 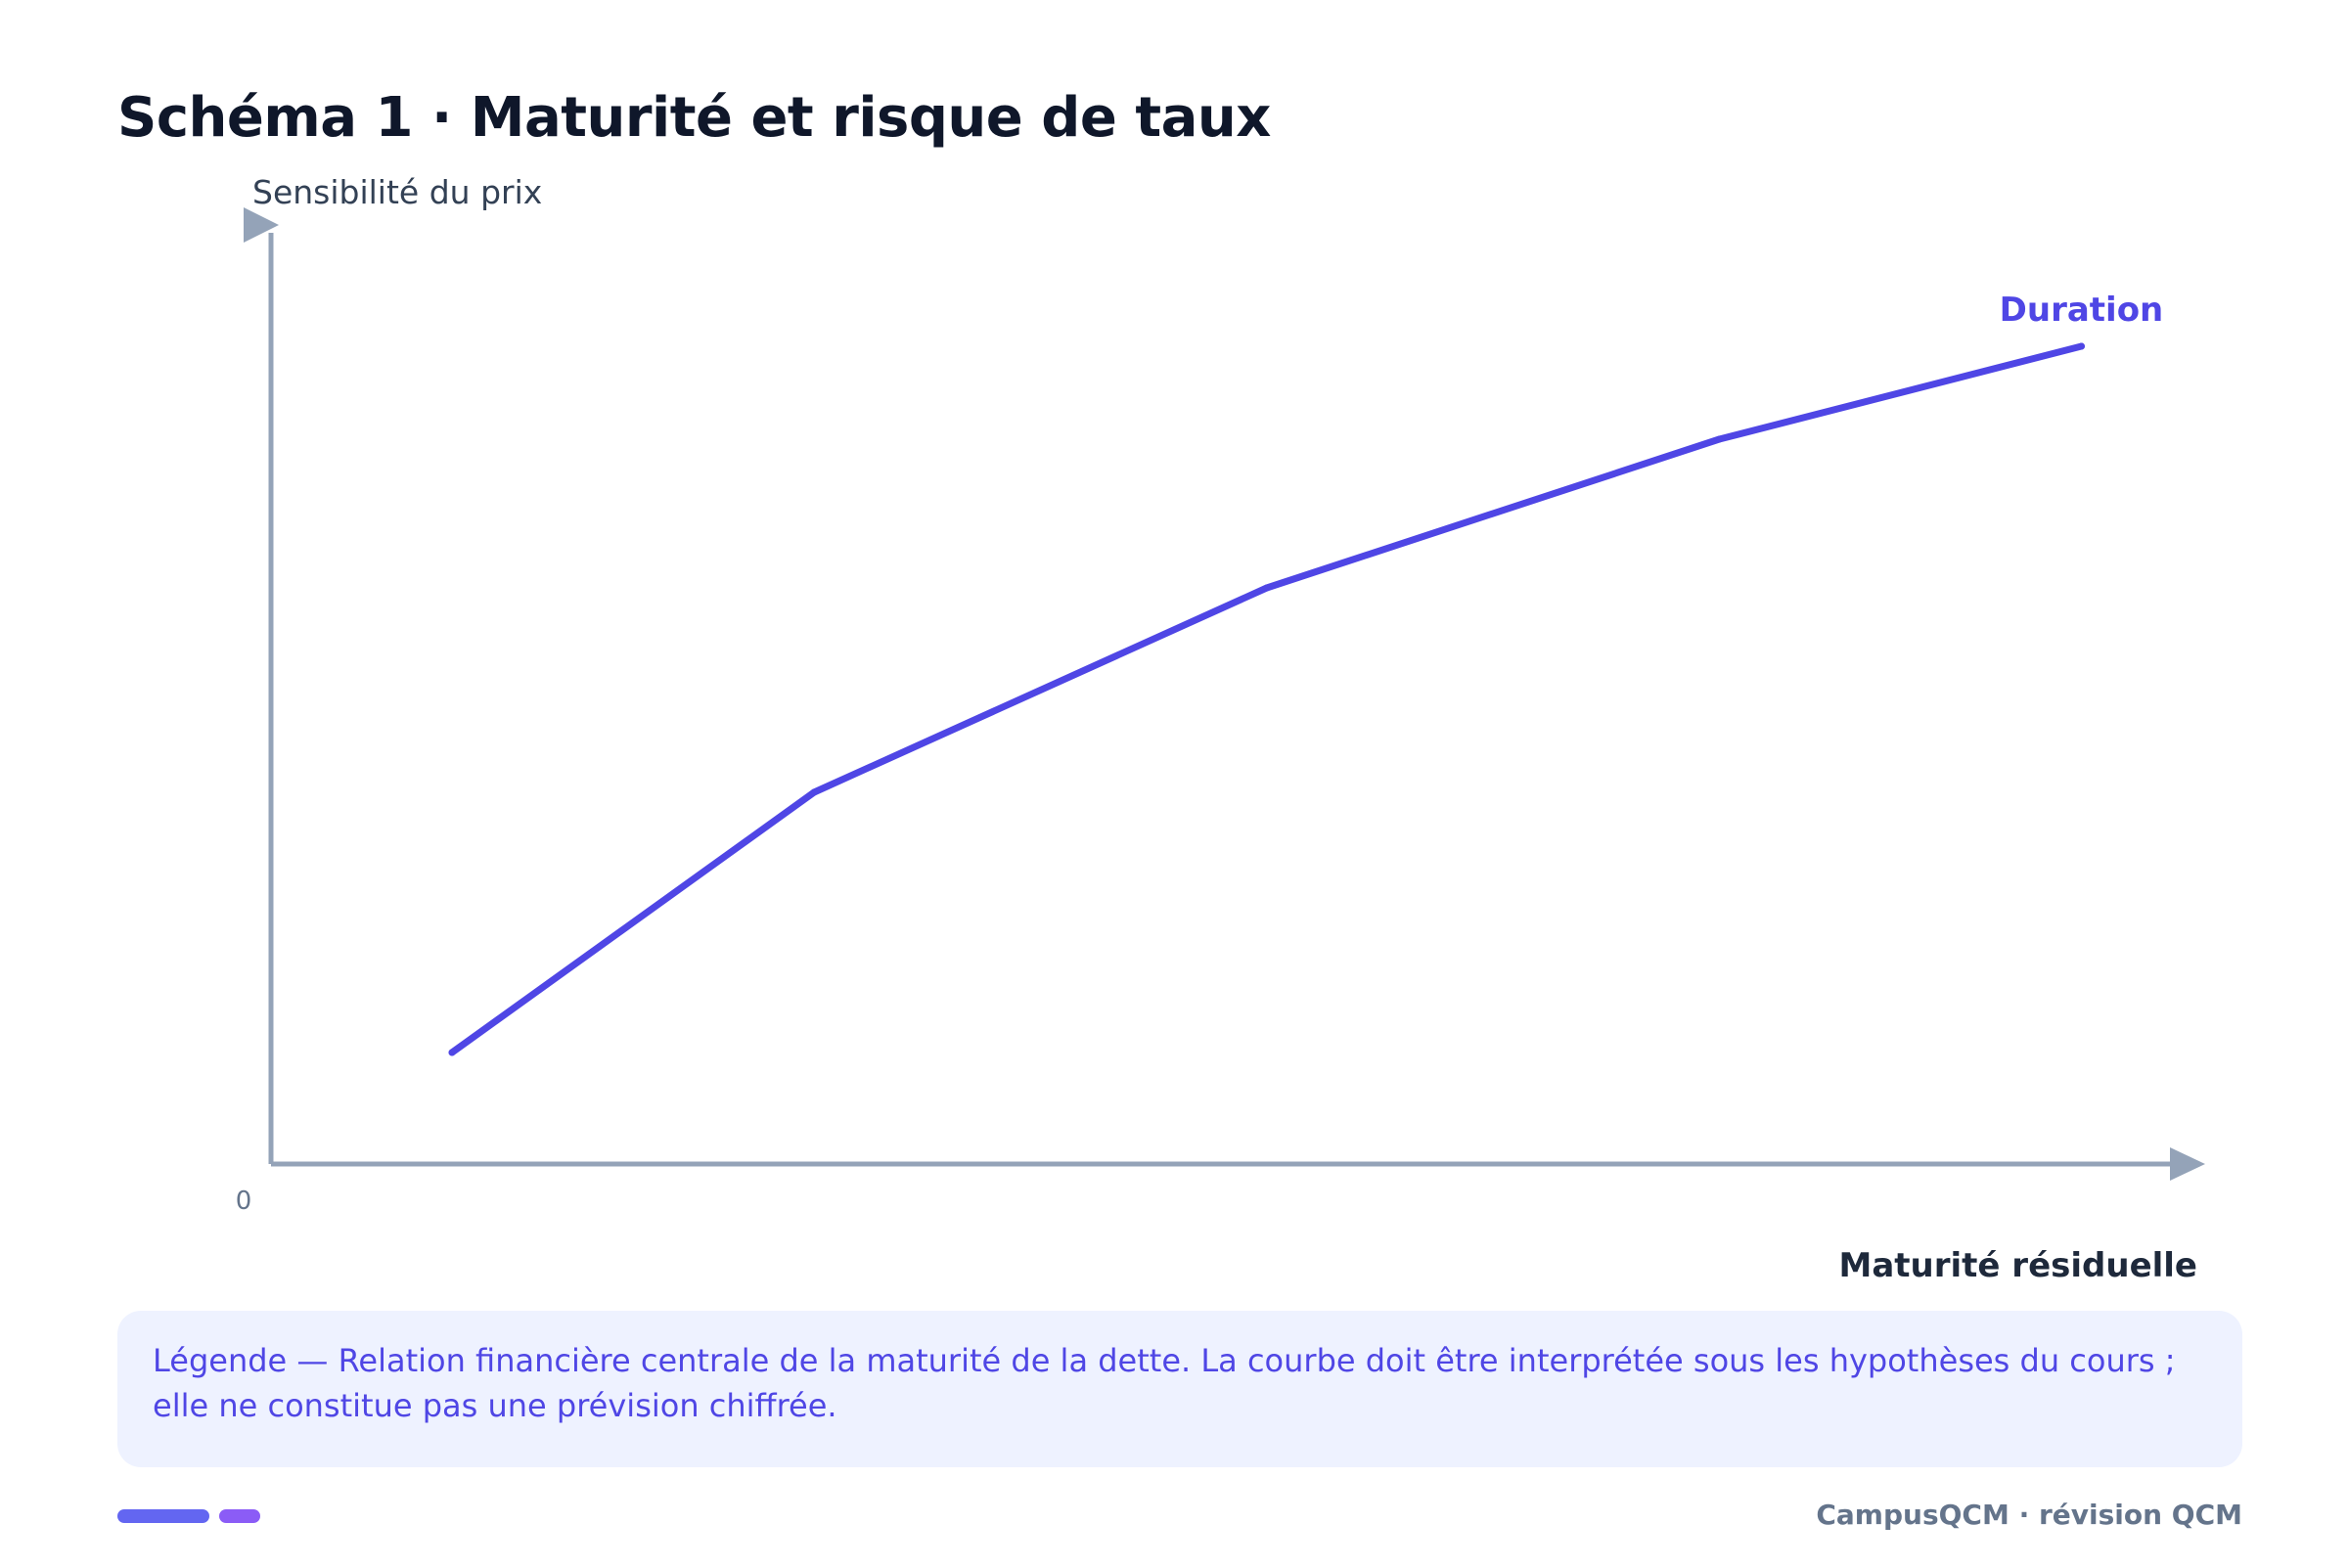 I want to click on footer-brand: CampusQCM · révision QCM, so click(x=2029, y=1515).